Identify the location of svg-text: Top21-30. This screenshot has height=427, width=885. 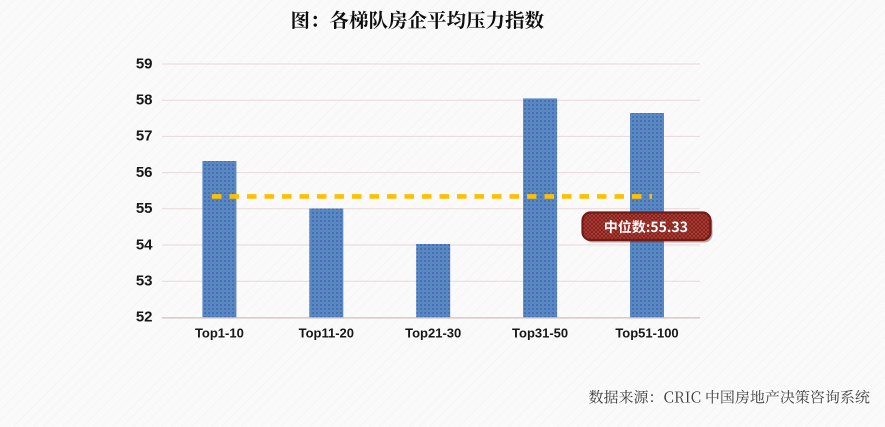
(433, 333).